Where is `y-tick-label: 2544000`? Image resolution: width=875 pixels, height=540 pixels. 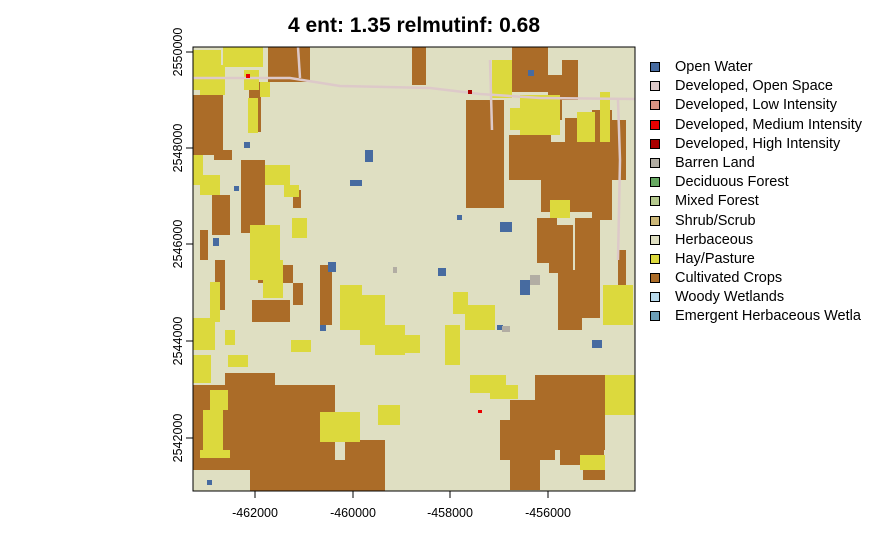 y-tick-label: 2544000 is located at coordinates (178, 341).